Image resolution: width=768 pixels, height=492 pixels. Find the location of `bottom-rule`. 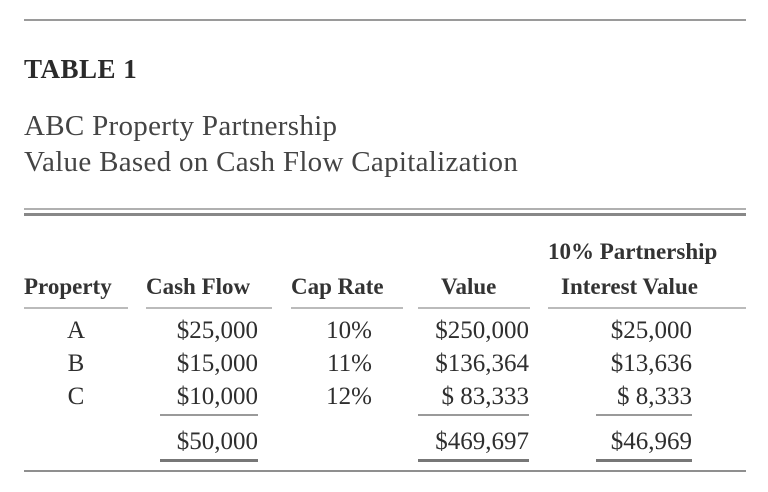

bottom-rule is located at coordinates (385, 471).